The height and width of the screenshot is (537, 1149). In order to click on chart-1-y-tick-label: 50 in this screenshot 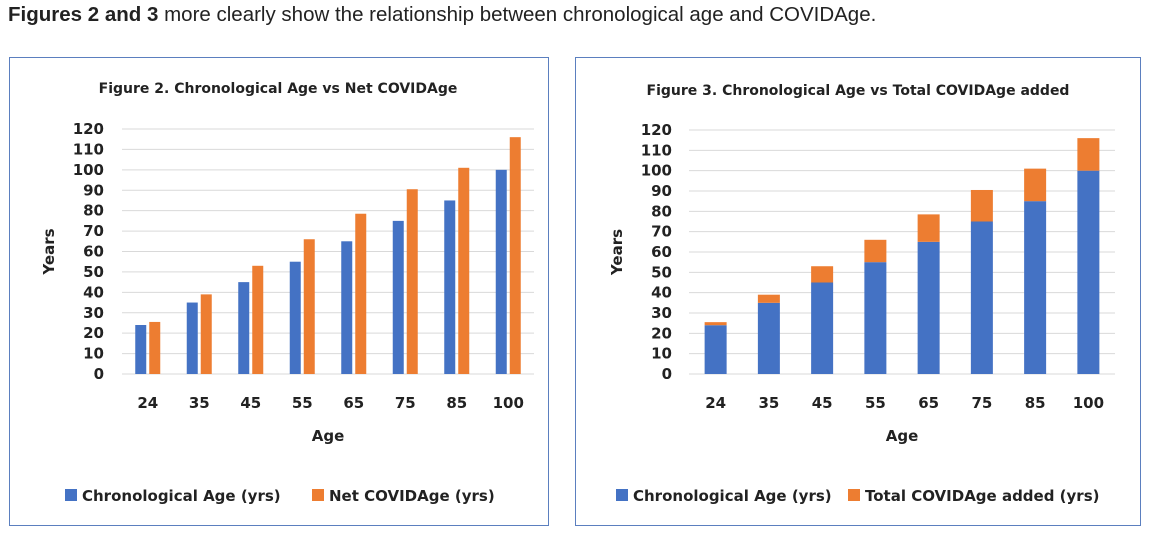, I will do `click(93, 272)`.